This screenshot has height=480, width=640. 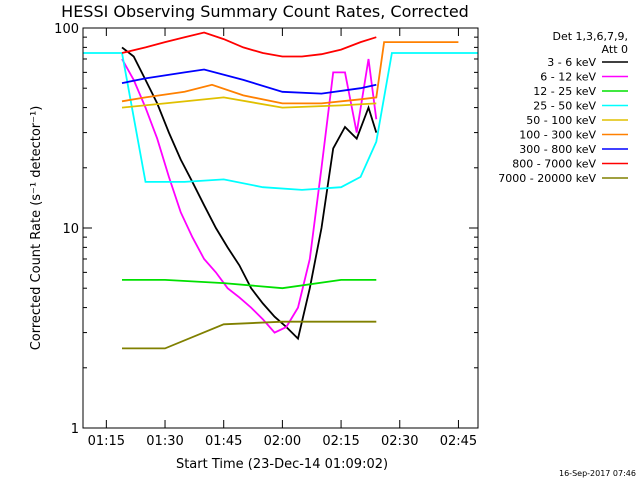 I want to click on x-tick-label: 02:45, so click(x=458, y=441).